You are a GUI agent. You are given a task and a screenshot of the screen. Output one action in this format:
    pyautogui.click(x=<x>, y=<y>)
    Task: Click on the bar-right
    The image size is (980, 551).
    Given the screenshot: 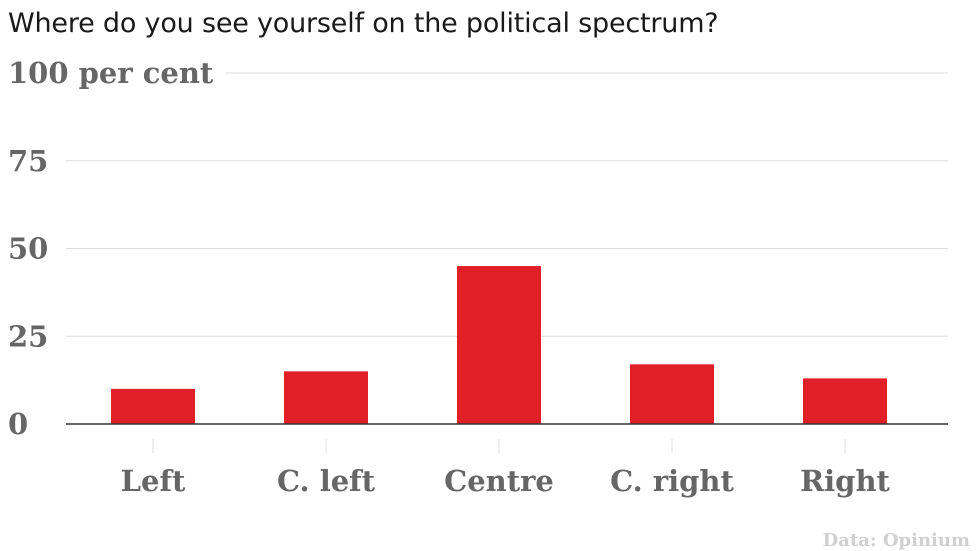 What is the action you would take?
    pyautogui.click(x=845, y=401)
    